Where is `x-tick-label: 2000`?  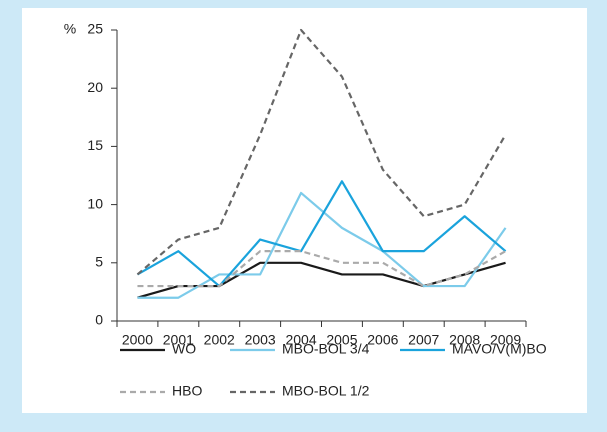 x-tick-label: 2000 is located at coordinates (137, 340).